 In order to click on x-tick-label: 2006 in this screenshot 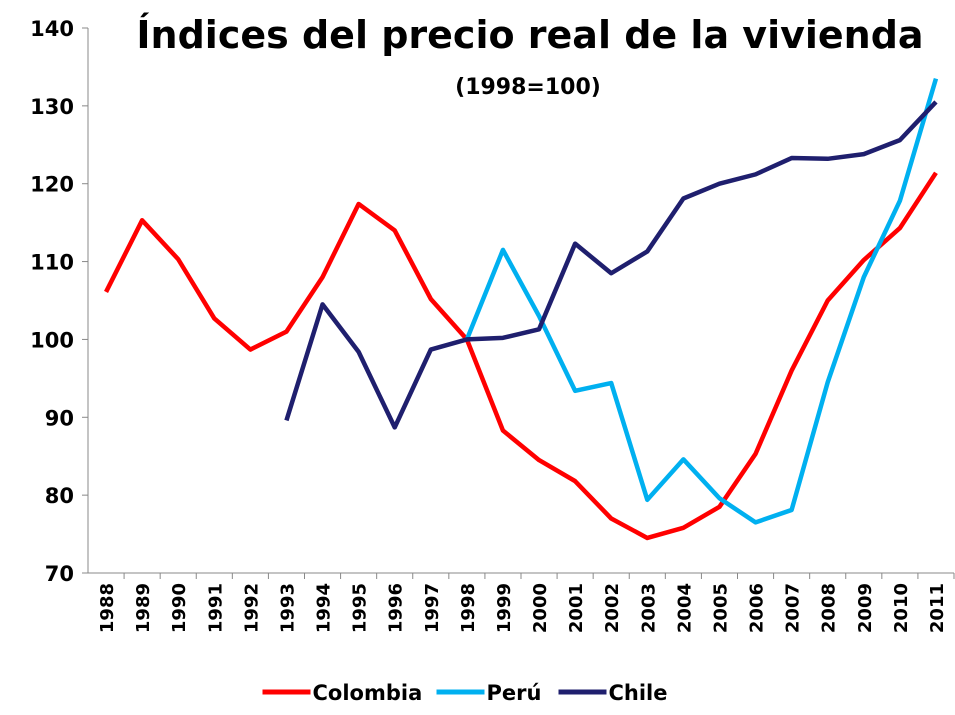, I will do `click(757, 608)`.